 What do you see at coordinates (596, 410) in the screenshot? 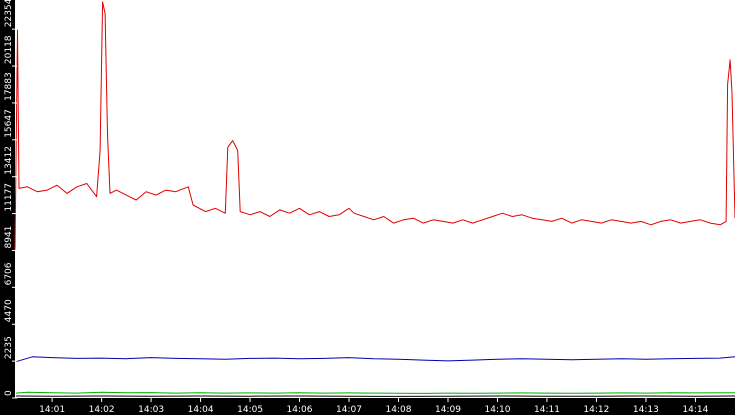
I see `x-tick-label: 14:12` at bounding box center [596, 410].